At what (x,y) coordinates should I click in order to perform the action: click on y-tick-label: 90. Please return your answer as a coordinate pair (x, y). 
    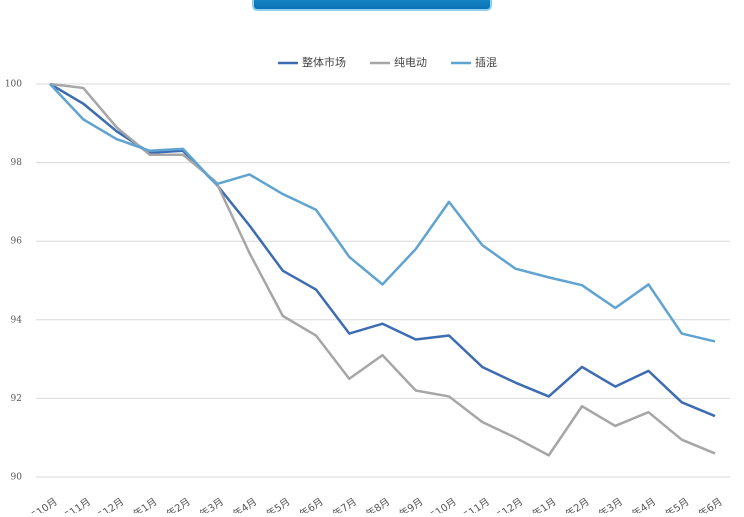
    Looking at the image, I should click on (17, 478).